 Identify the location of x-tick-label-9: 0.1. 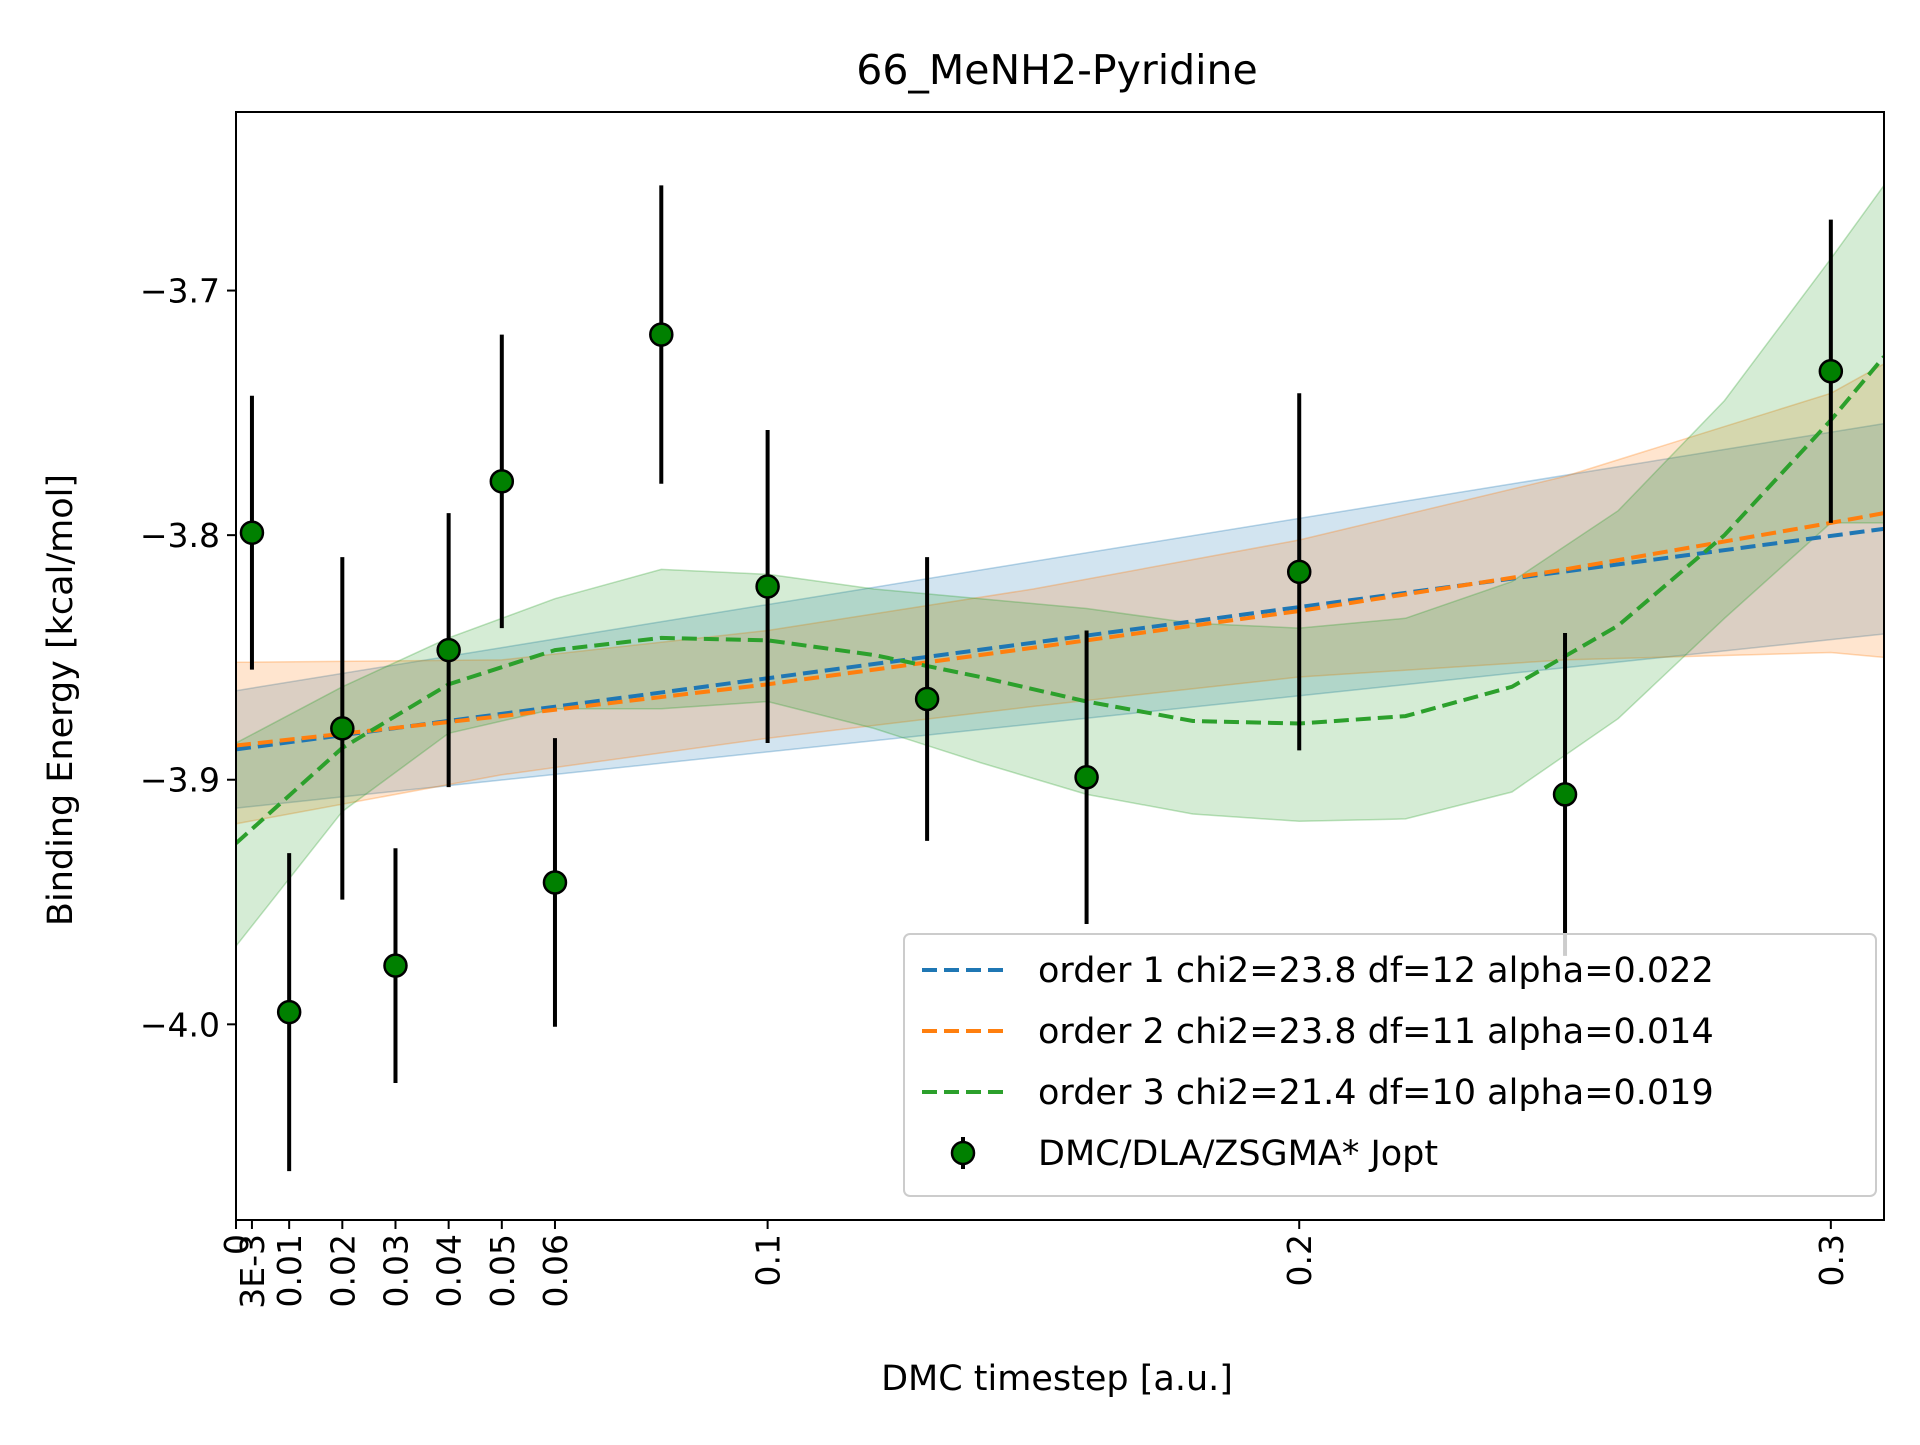
(768, 1260).